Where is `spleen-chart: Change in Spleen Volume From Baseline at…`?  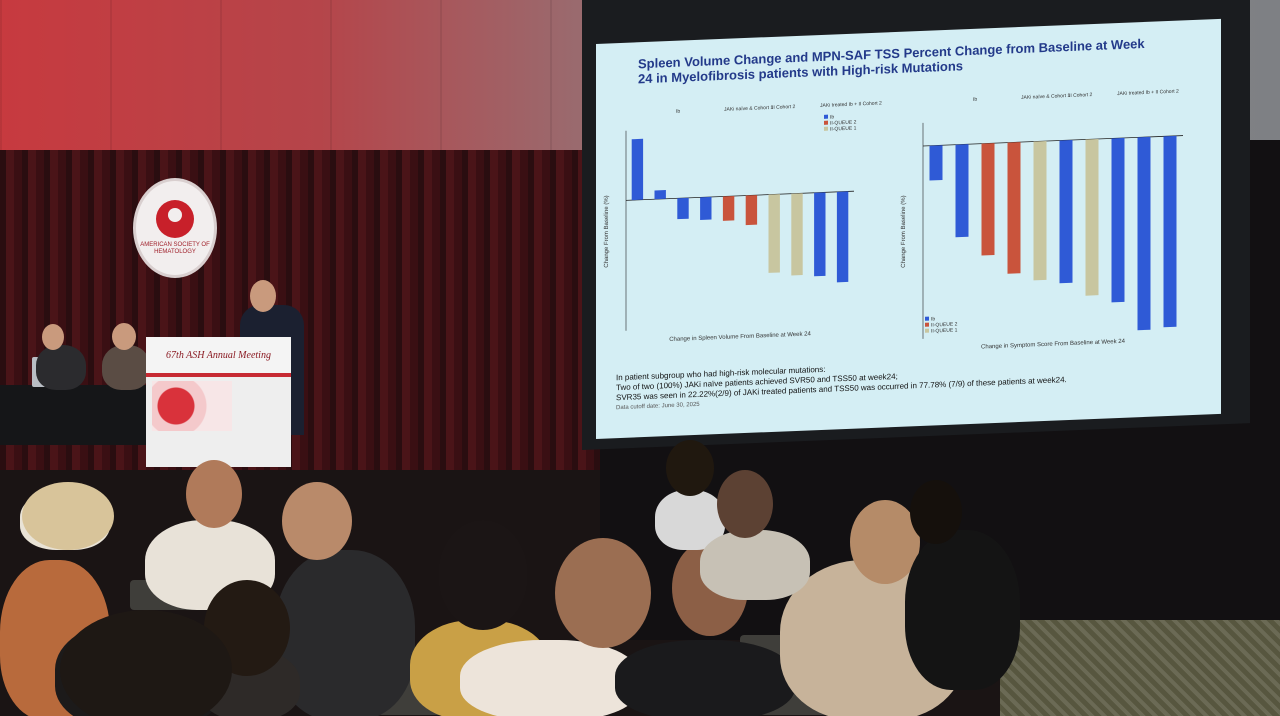 spleen-chart: Change in Spleen Volume From Baseline at… is located at coordinates (743, 226).